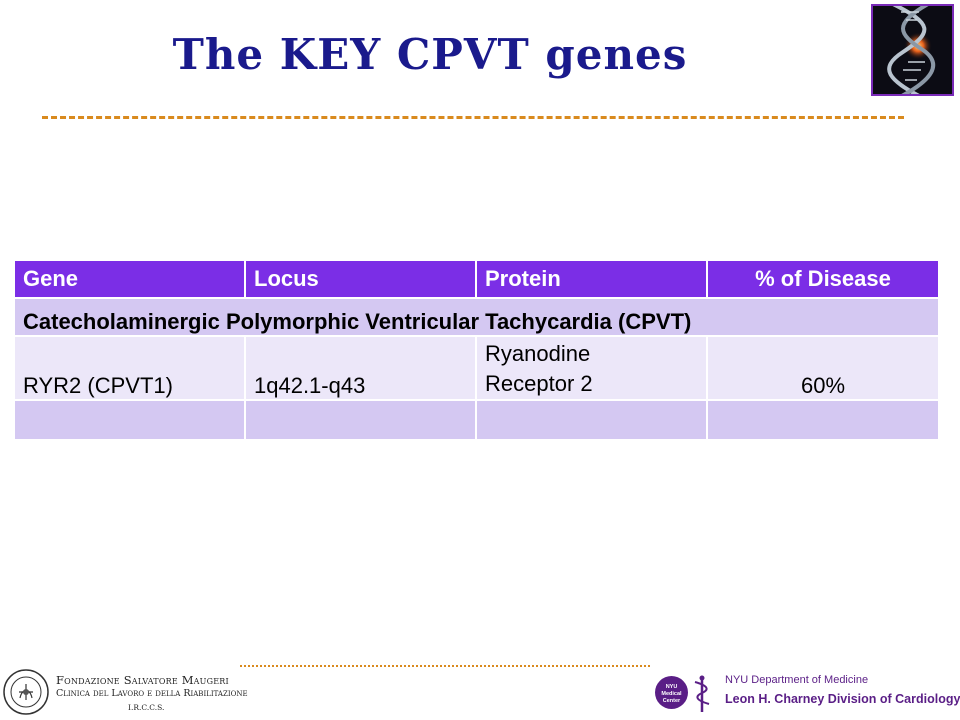 The image size is (960, 720). What do you see at coordinates (592, 279) in the screenshot?
I see `header-protein: Protein` at bounding box center [592, 279].